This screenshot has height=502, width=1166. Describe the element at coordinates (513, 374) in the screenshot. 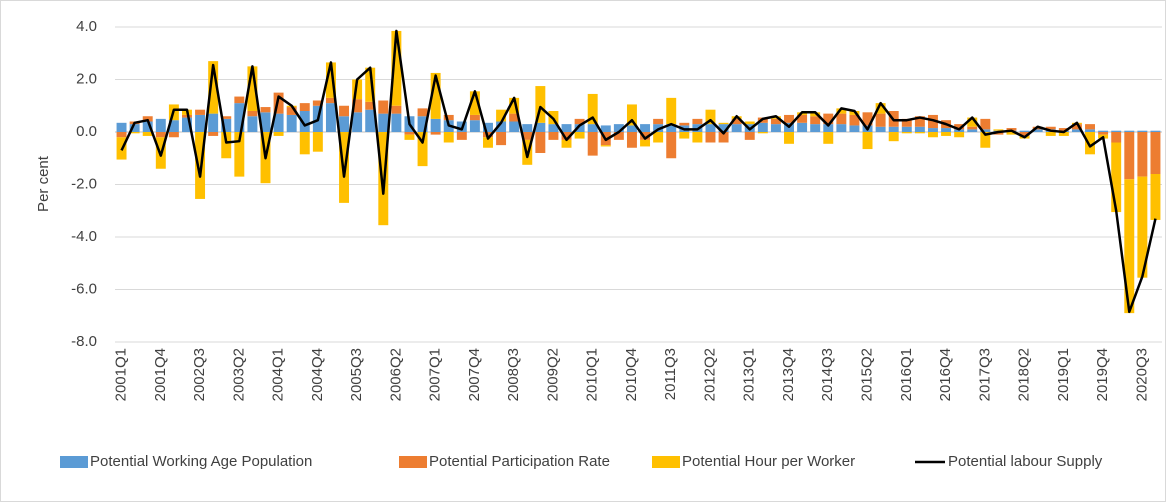

I see `x-tick-label: 2008Q3` at that location.